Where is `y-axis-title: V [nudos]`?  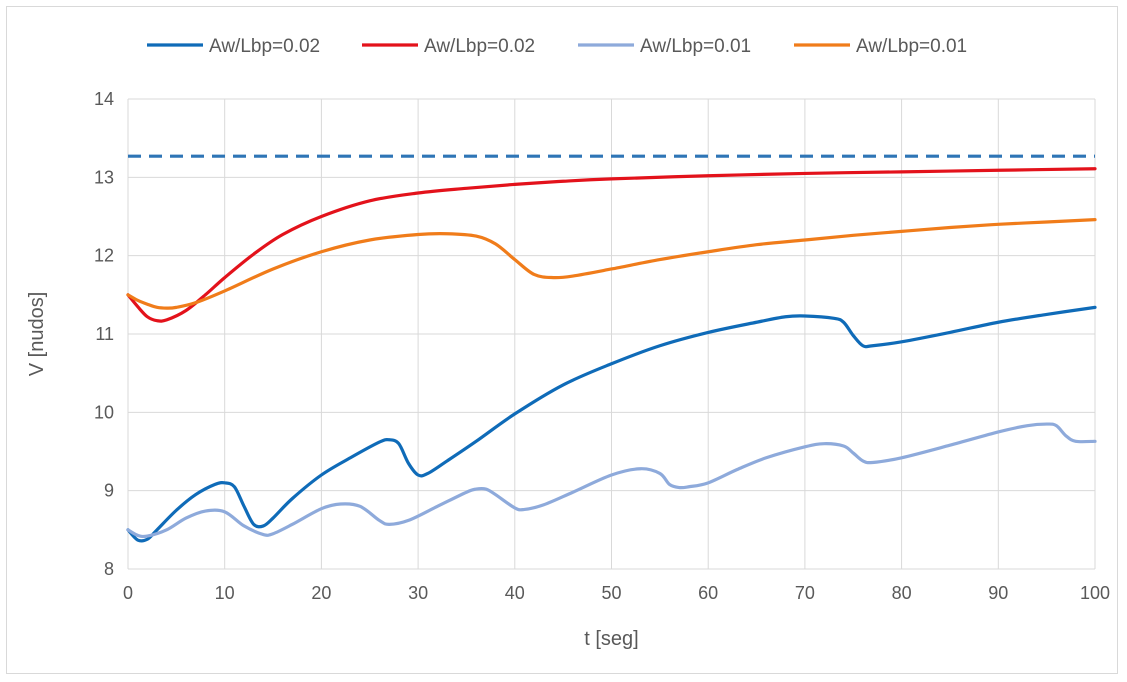 y-axis-title: V [nudos] is located at coordinates (37, 334).